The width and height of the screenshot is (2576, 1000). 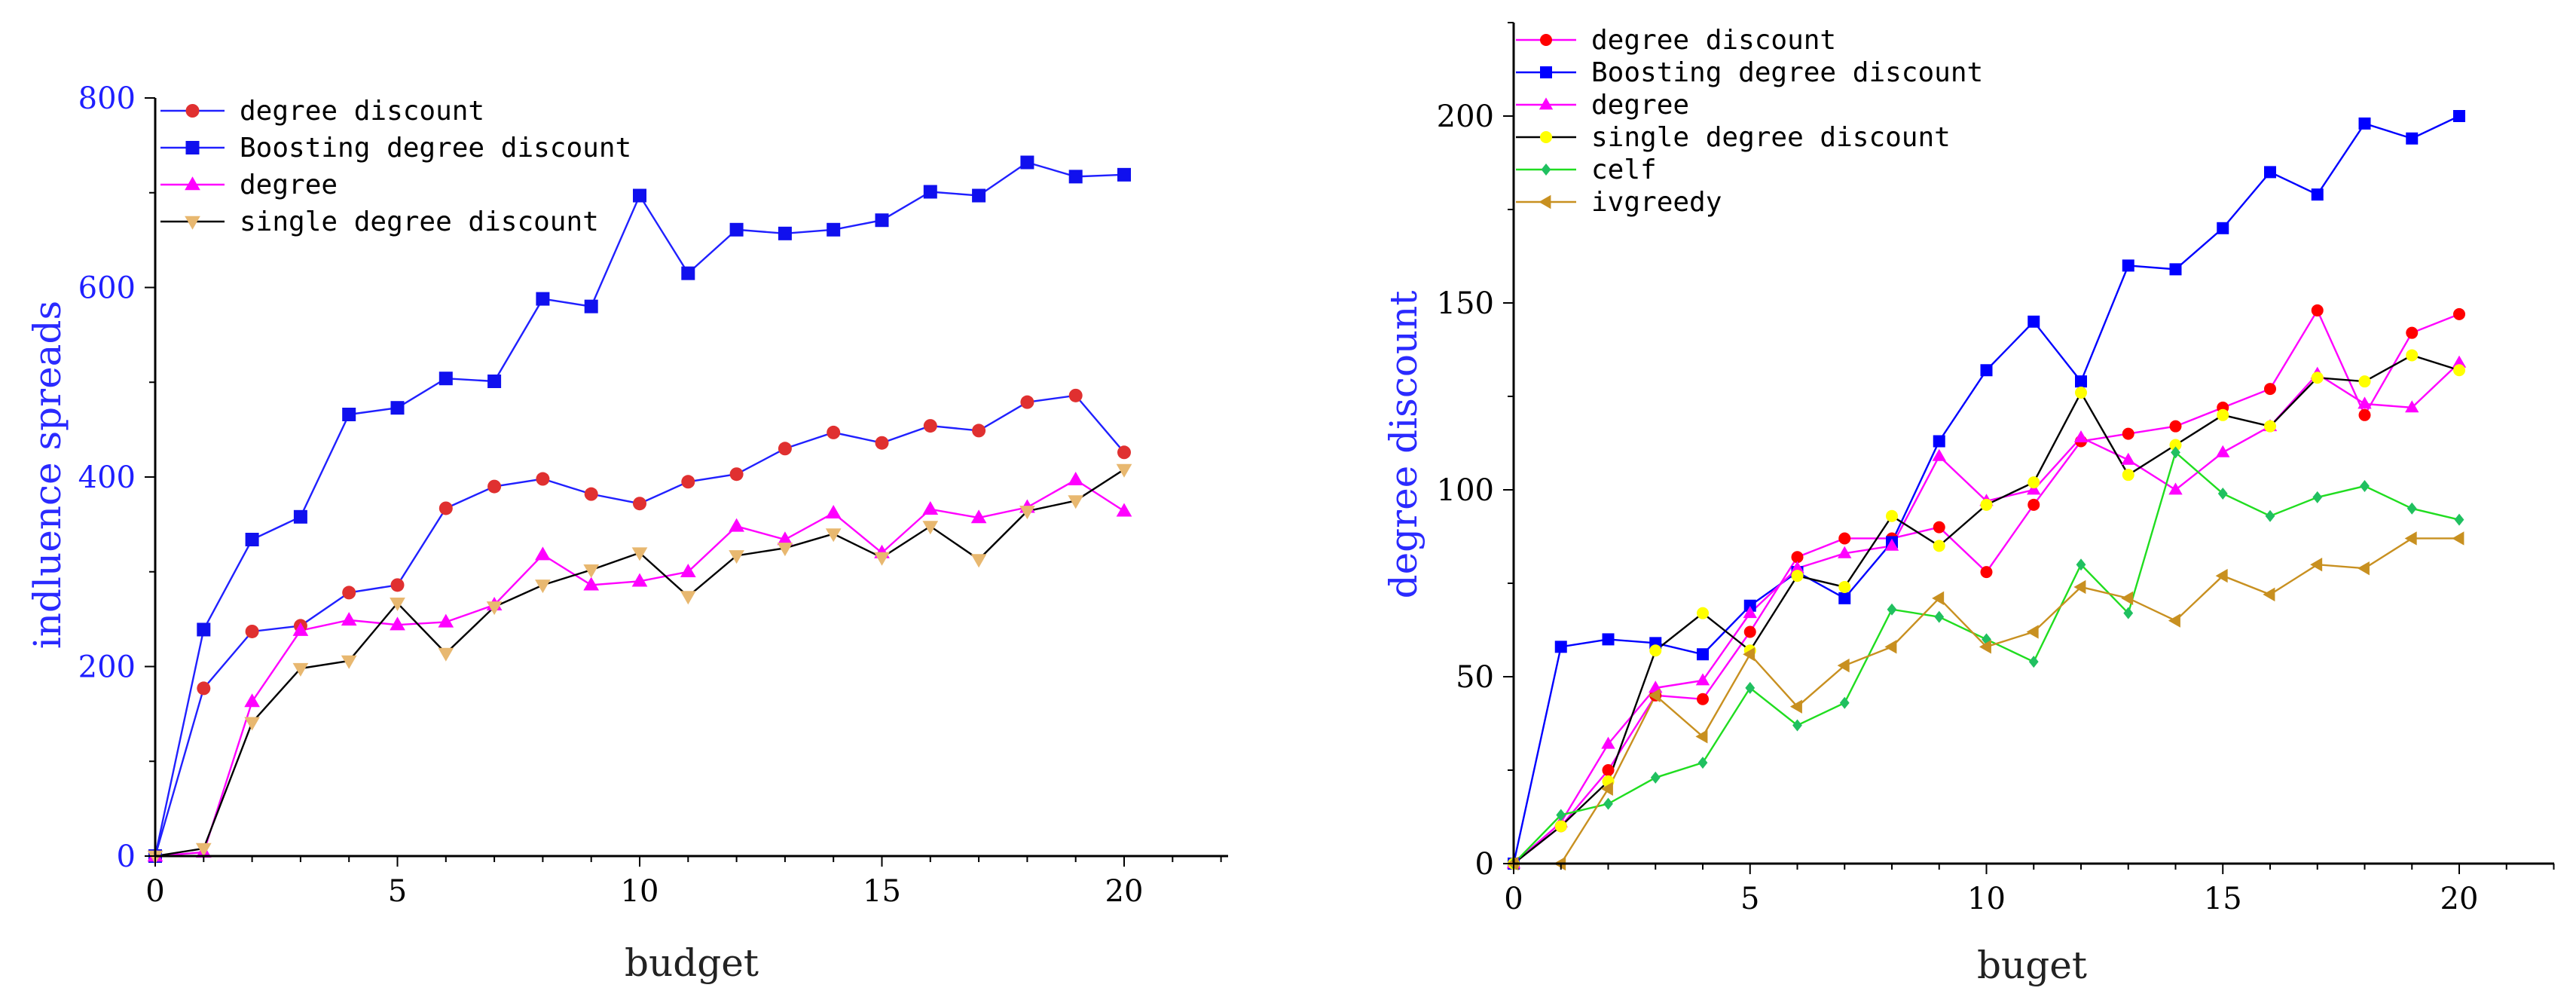 I want to click on right-legend-label: single degree discount, so click(x=1771, y=137).